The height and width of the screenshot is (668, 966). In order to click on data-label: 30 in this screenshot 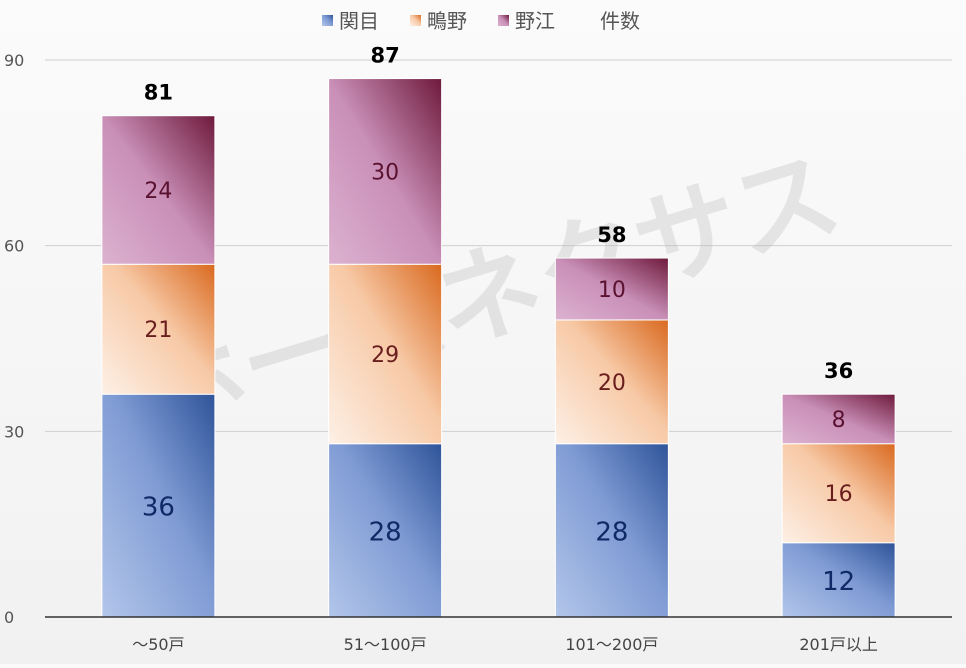, I will do `click(385, 172)`.